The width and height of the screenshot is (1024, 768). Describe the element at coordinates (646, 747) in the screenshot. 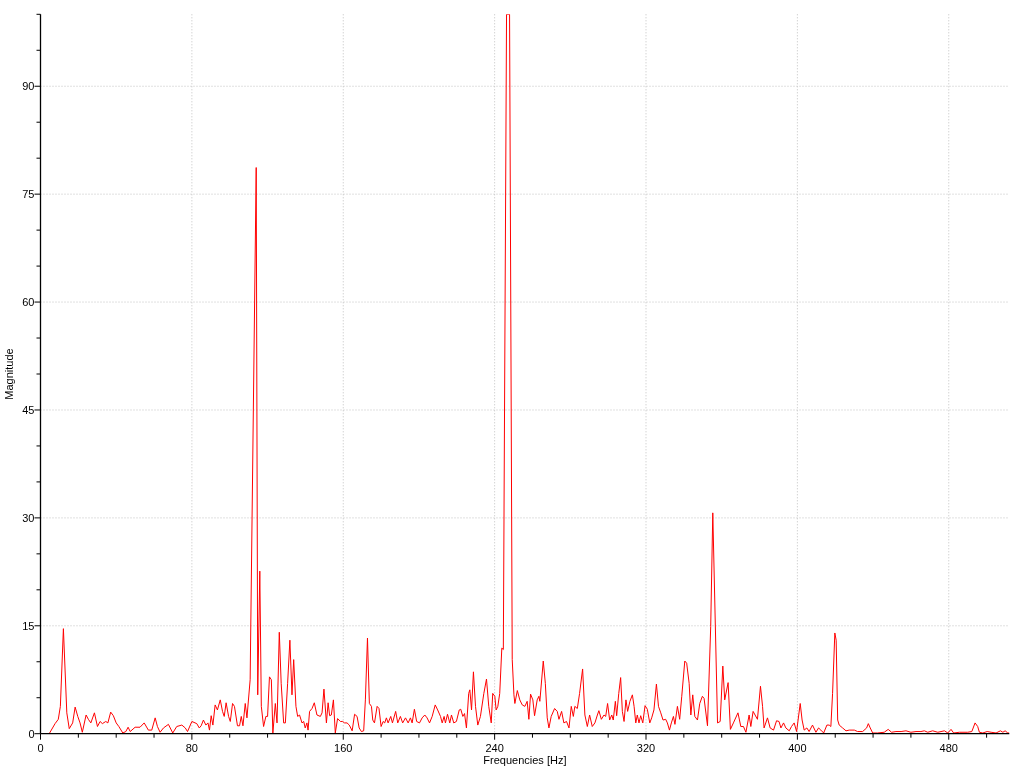

I see `x-tick-label: 320` at that location.